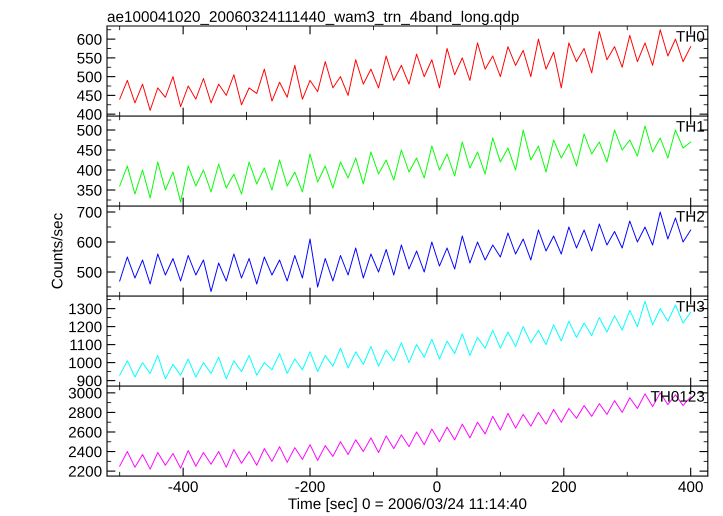 The width and height of the screenshot is (723, 516). Describe the element at coordinates (690, 126) in the screenshot. I see `series-label: TH1` at that location.